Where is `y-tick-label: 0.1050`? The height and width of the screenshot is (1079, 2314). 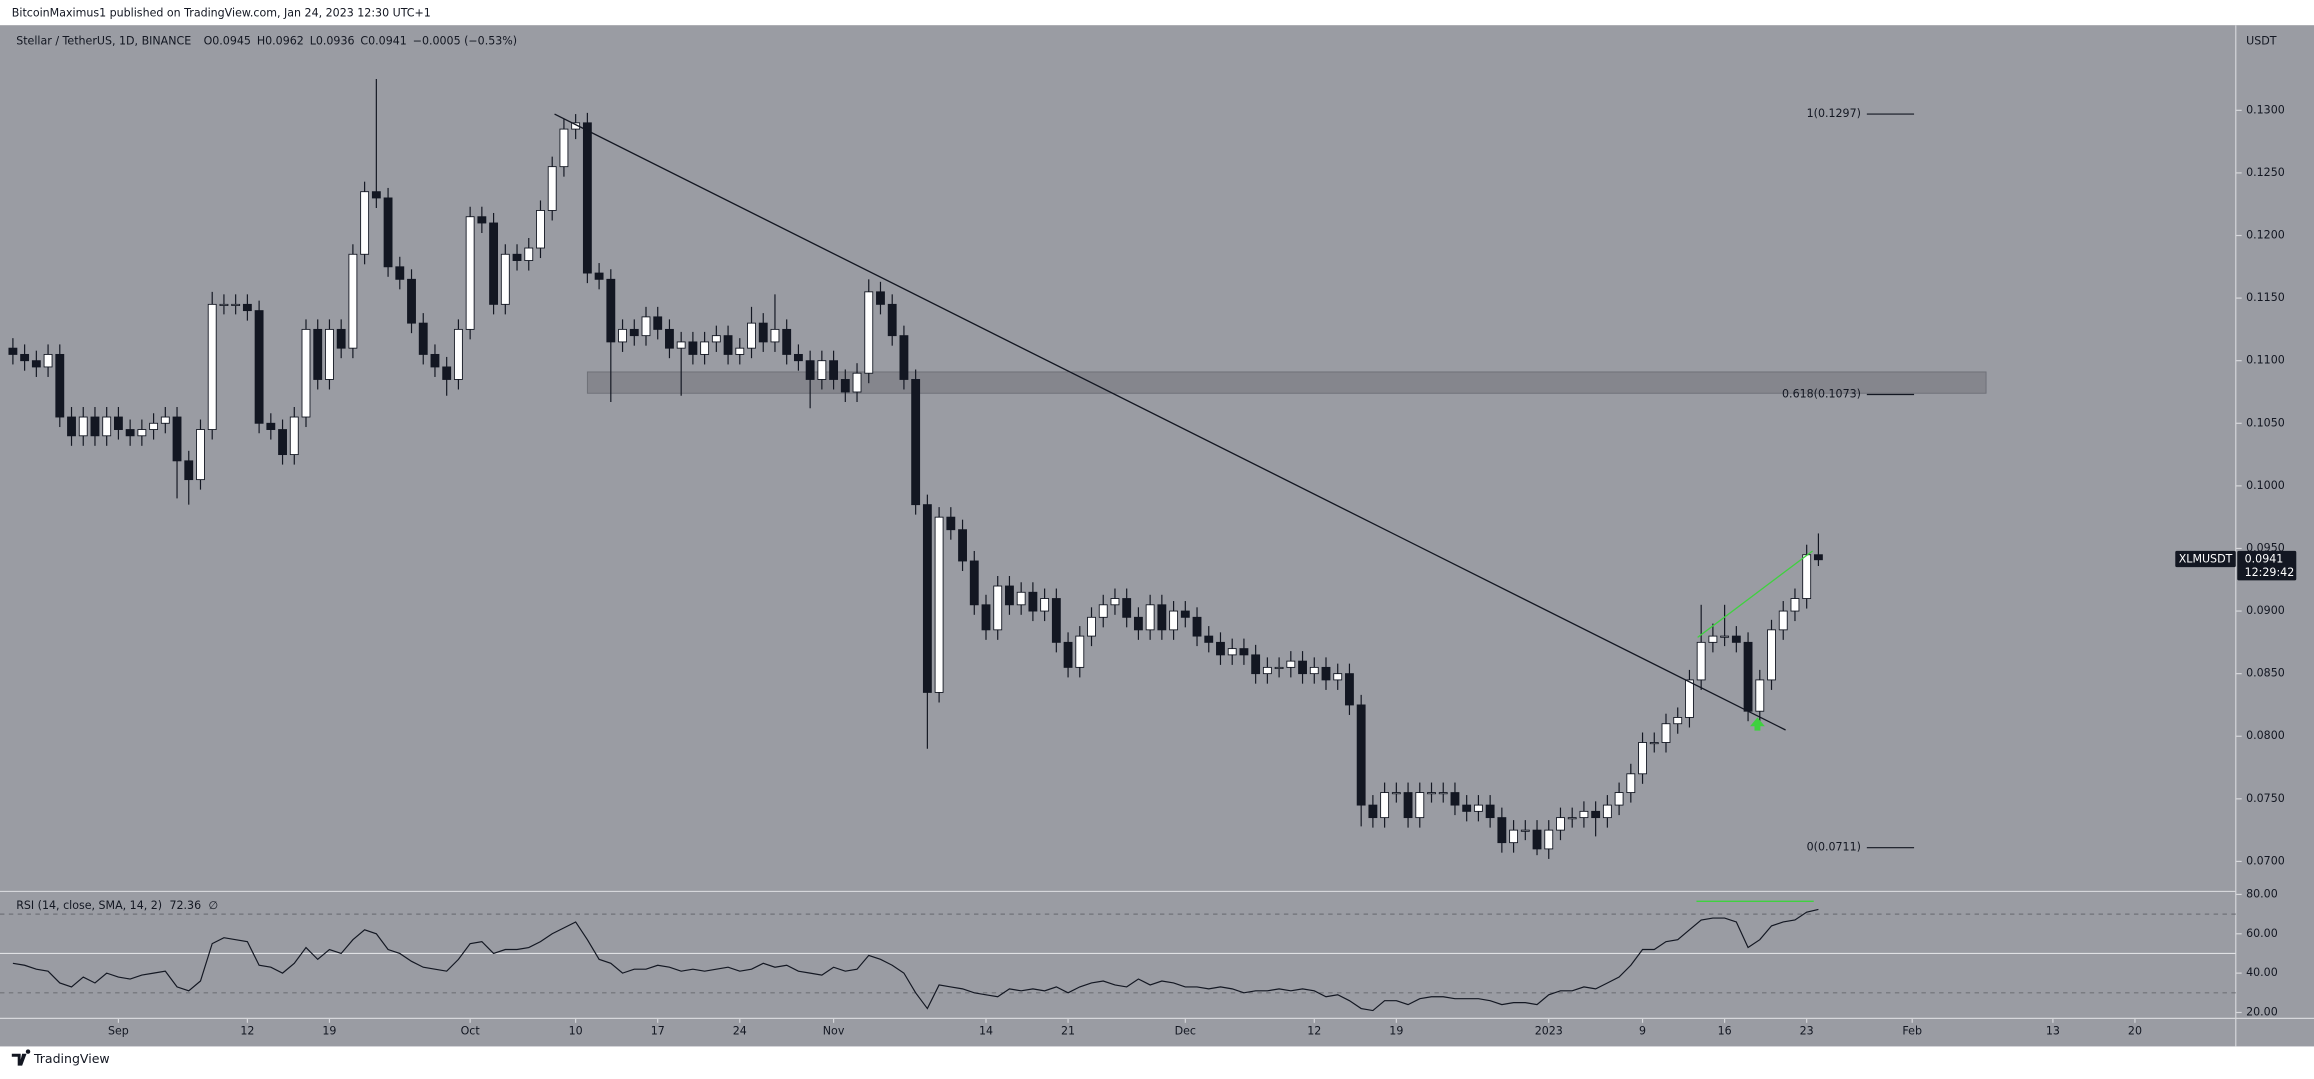
y-tick-label: 0.1050 is located at coordinates (2265, 422).